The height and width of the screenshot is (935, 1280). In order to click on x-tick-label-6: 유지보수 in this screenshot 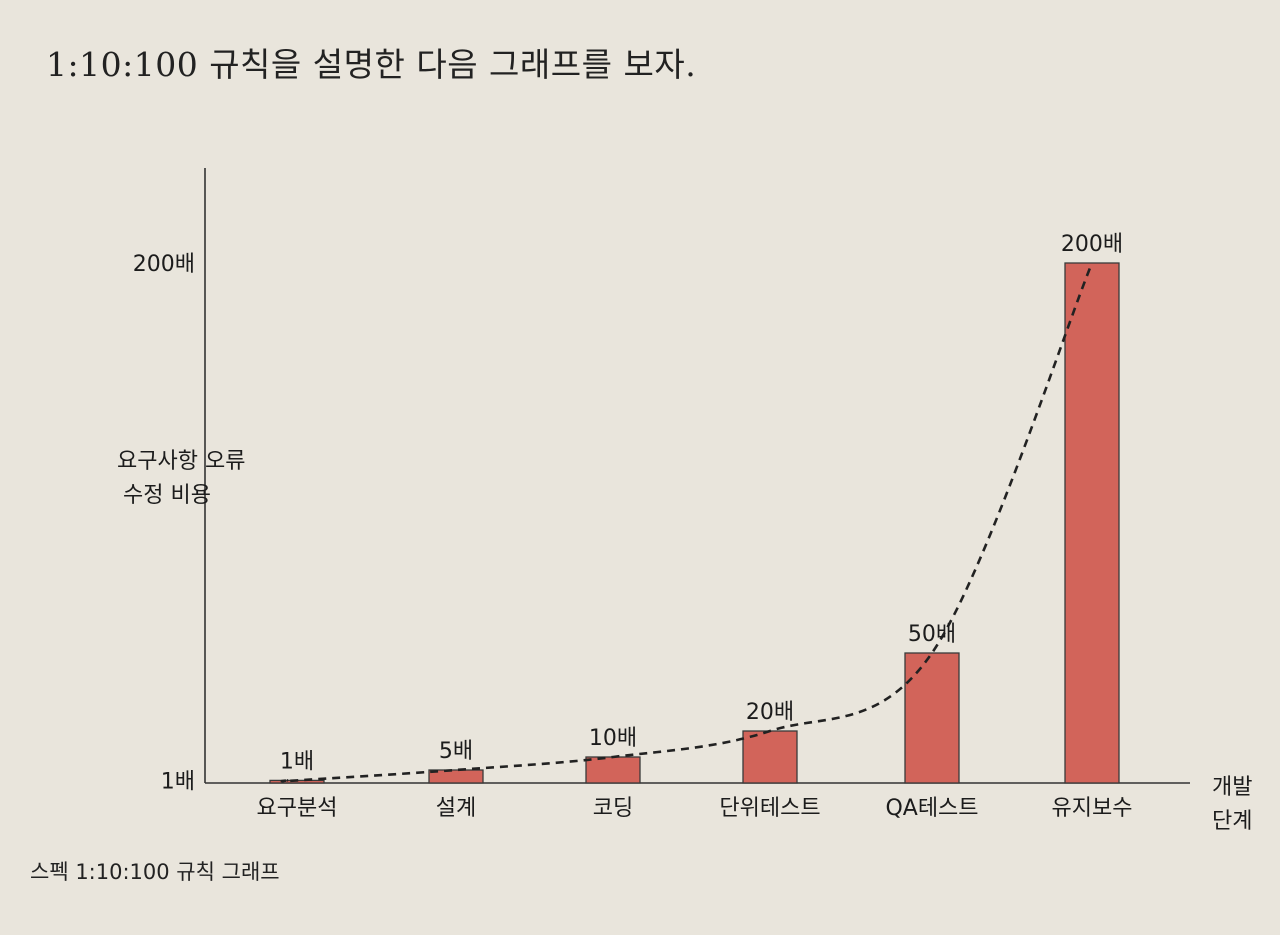, I will do `click(1092, 808)`.